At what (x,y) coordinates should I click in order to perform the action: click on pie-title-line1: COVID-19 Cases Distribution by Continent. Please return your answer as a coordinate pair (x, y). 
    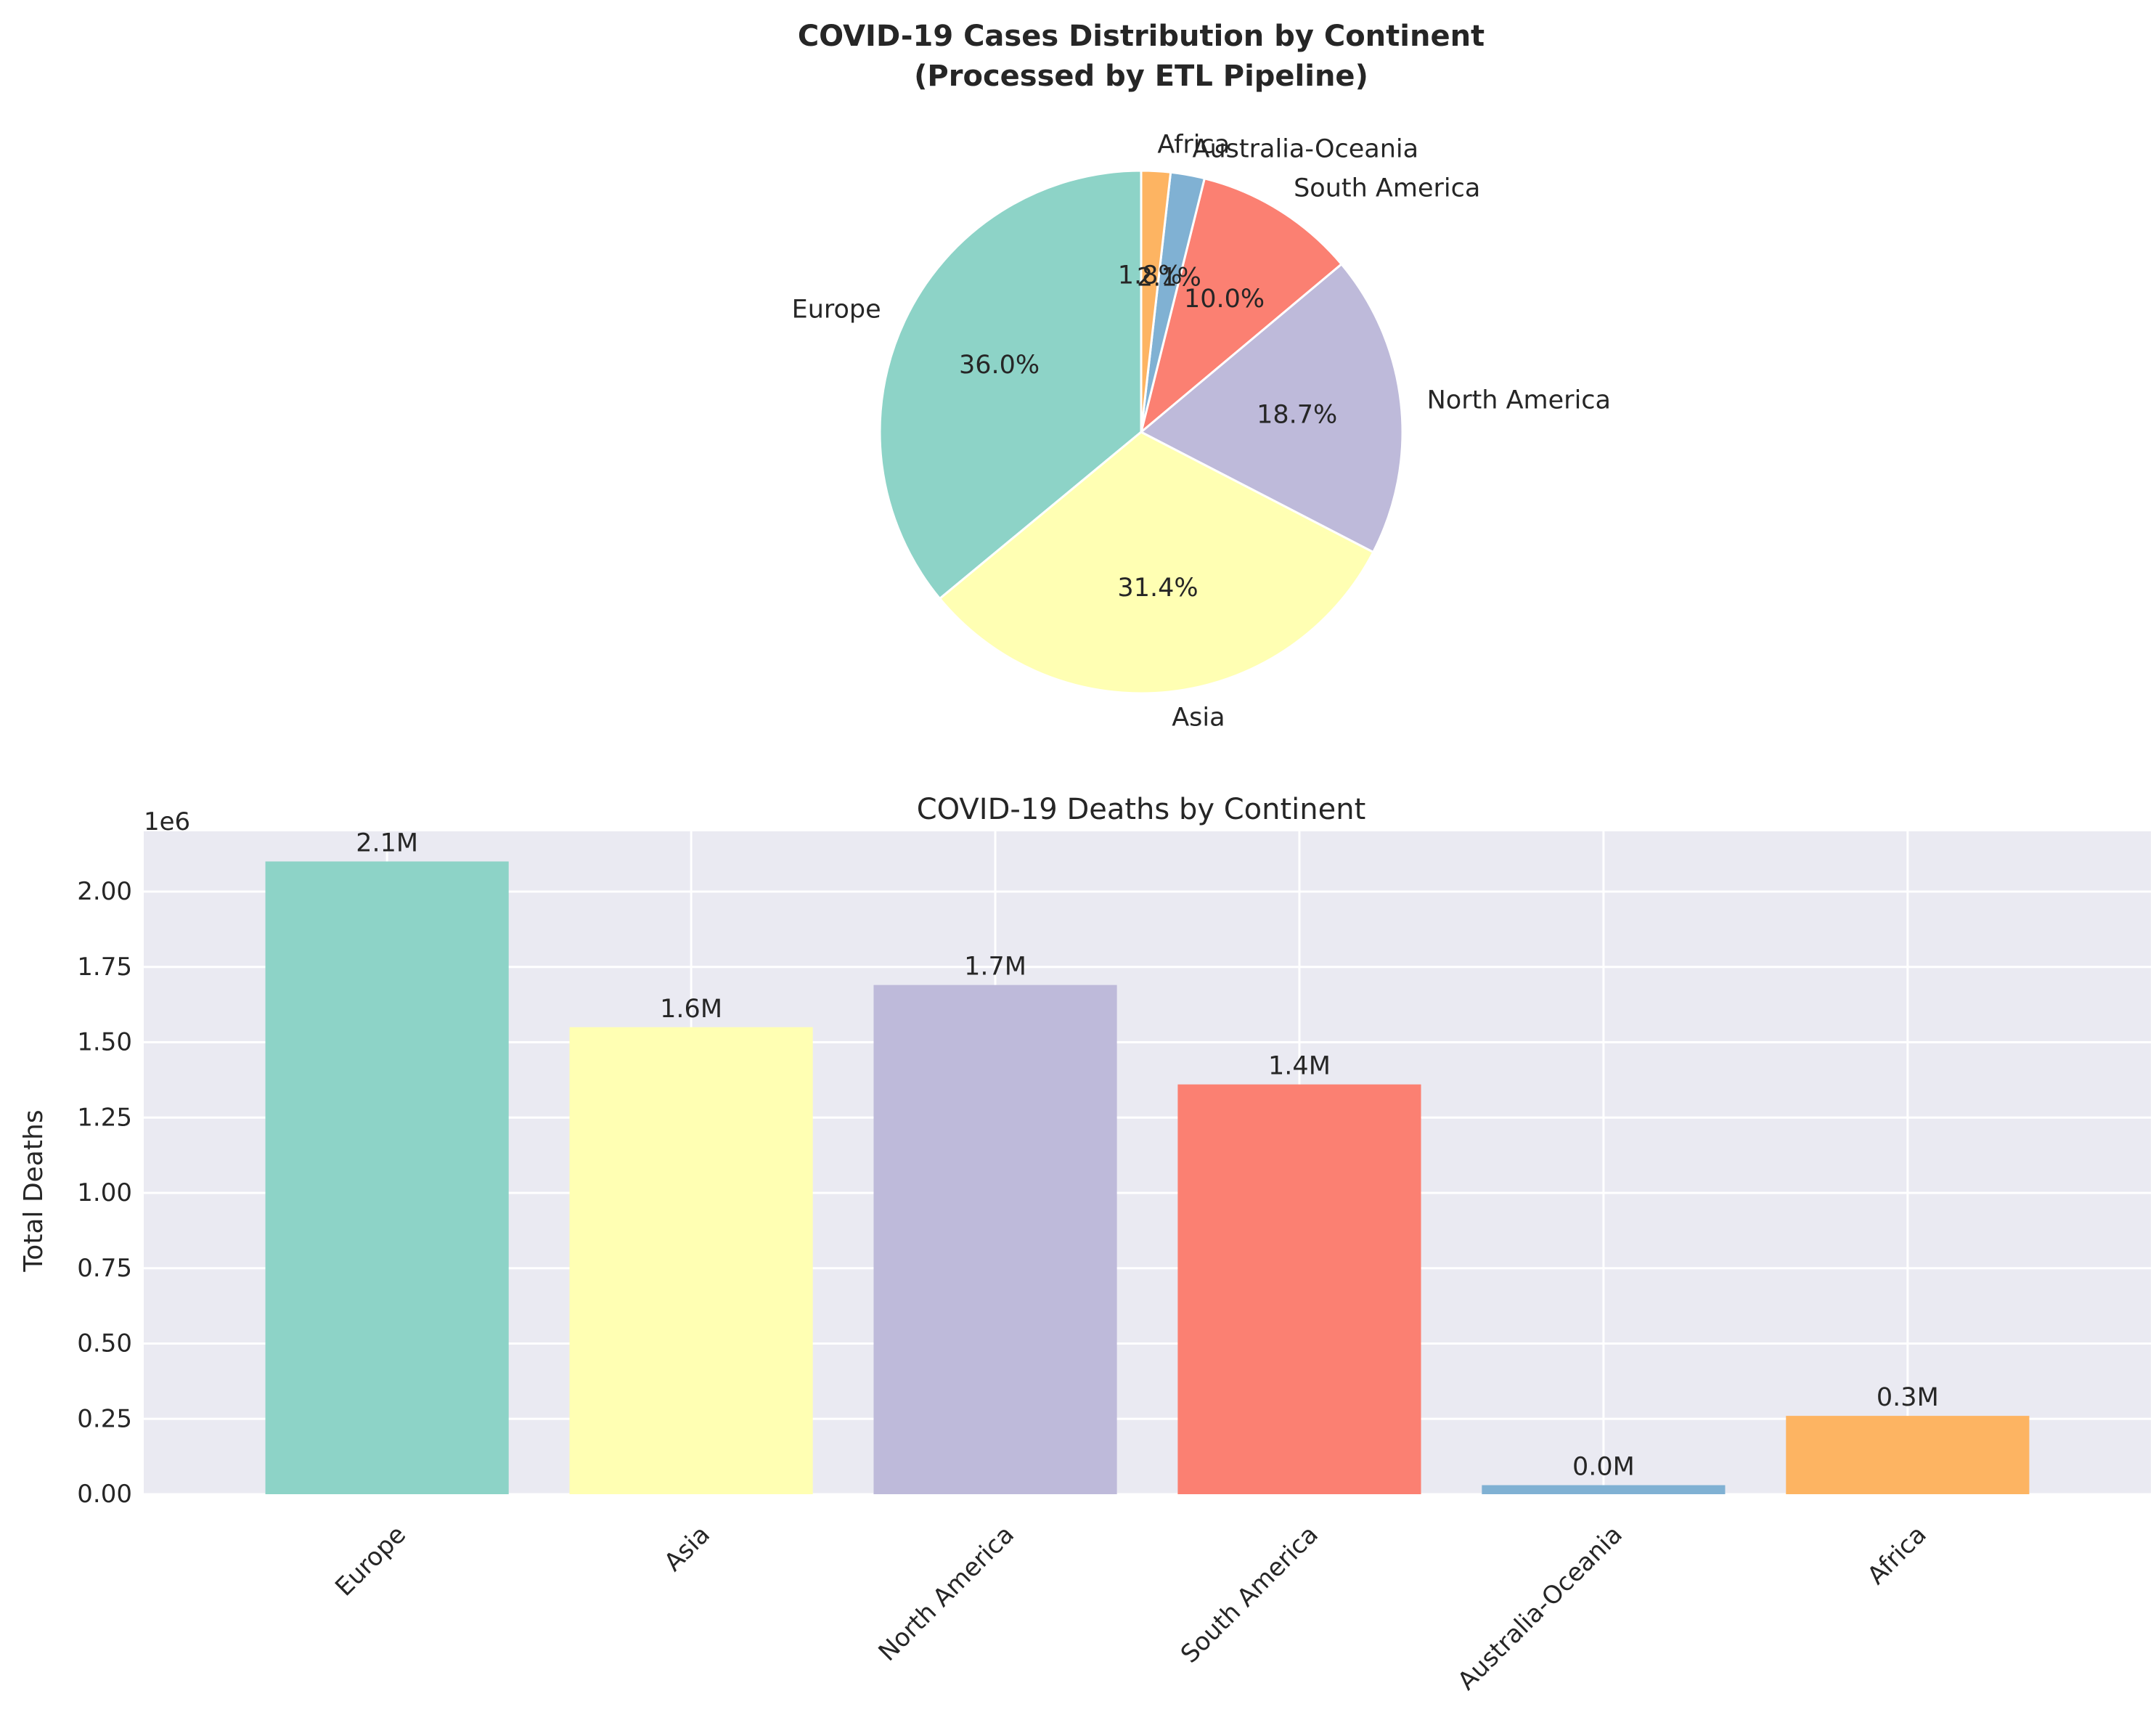
    Looking at the image, I should click on (1142, 37).